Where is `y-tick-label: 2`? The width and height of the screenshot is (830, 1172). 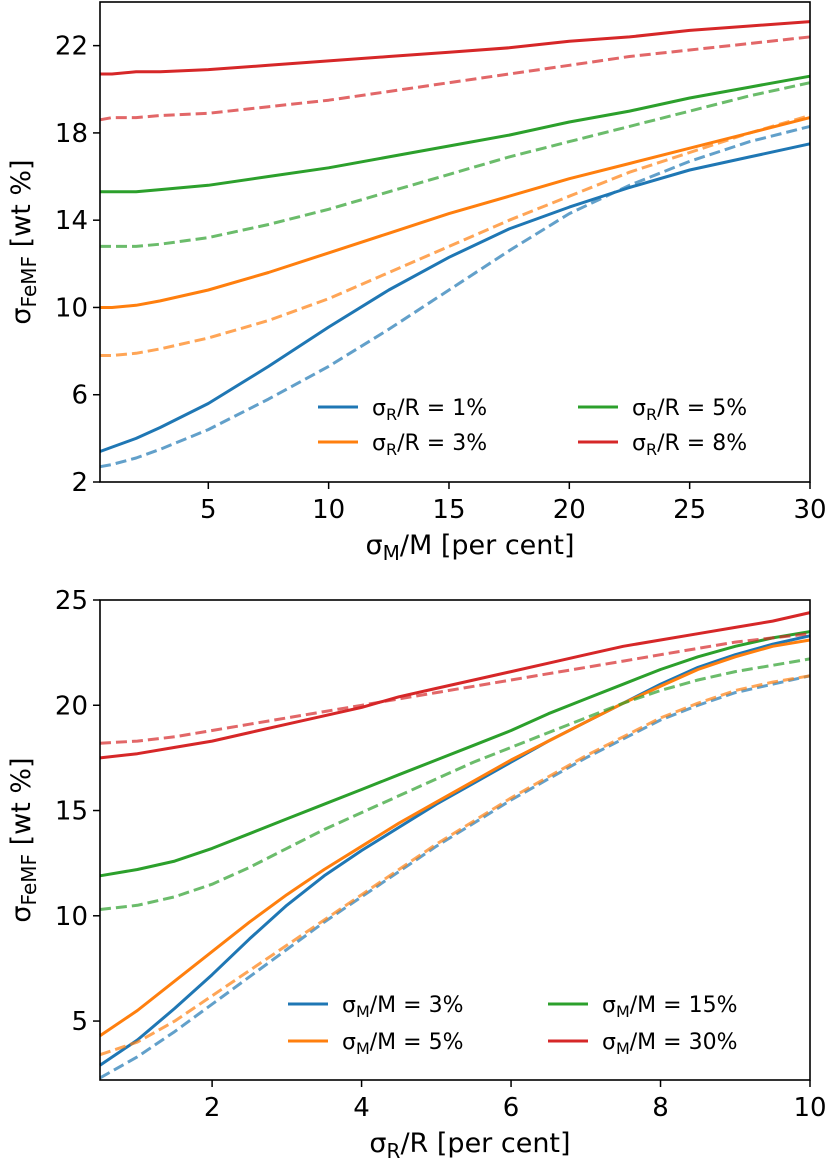 y-tick-label: 2 is located at coordinates (79, 483).